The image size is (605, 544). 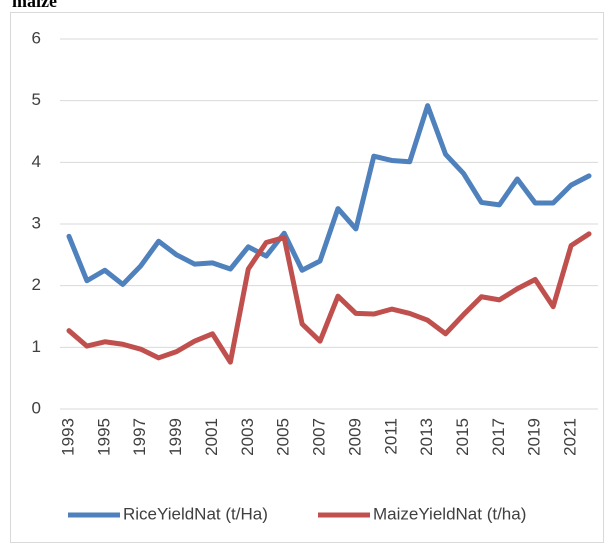 What do you see at coordinates (354, 437) in the screenshot?
I see `x-tick-label: 2009` at bounding box center [354, 437].